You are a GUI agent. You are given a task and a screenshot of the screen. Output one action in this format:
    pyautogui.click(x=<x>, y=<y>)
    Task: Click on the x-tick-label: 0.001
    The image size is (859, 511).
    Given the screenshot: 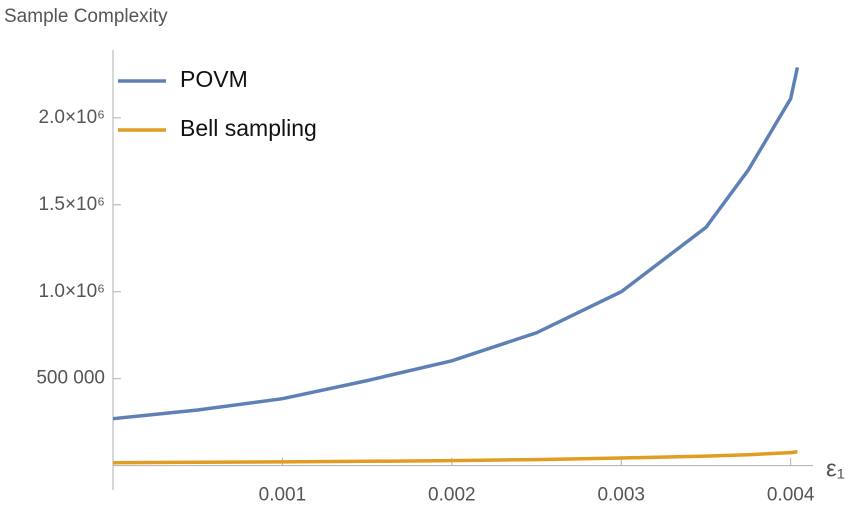 What is the action you would take?
    pyautogui.click(x=283, y=495)
    